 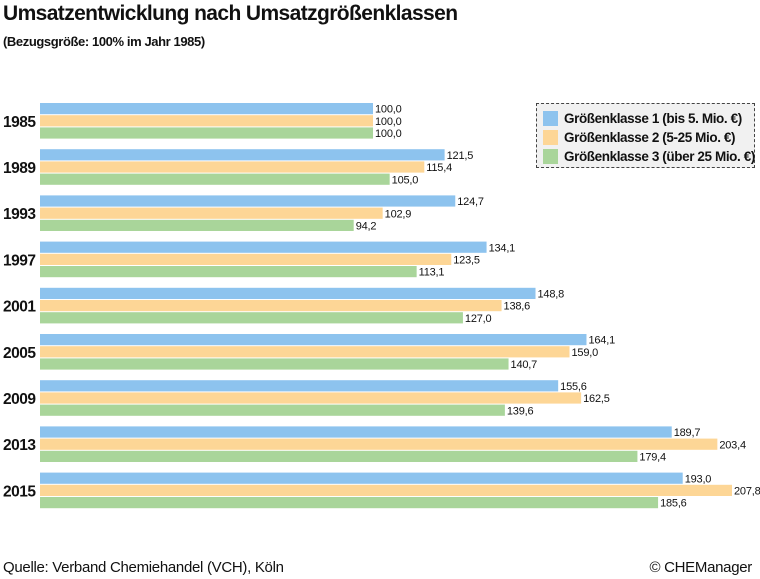 I want to click on legend-label-series-2: Größenklasse 2 (5-25 Mio. €), so click(x=650, y=137).